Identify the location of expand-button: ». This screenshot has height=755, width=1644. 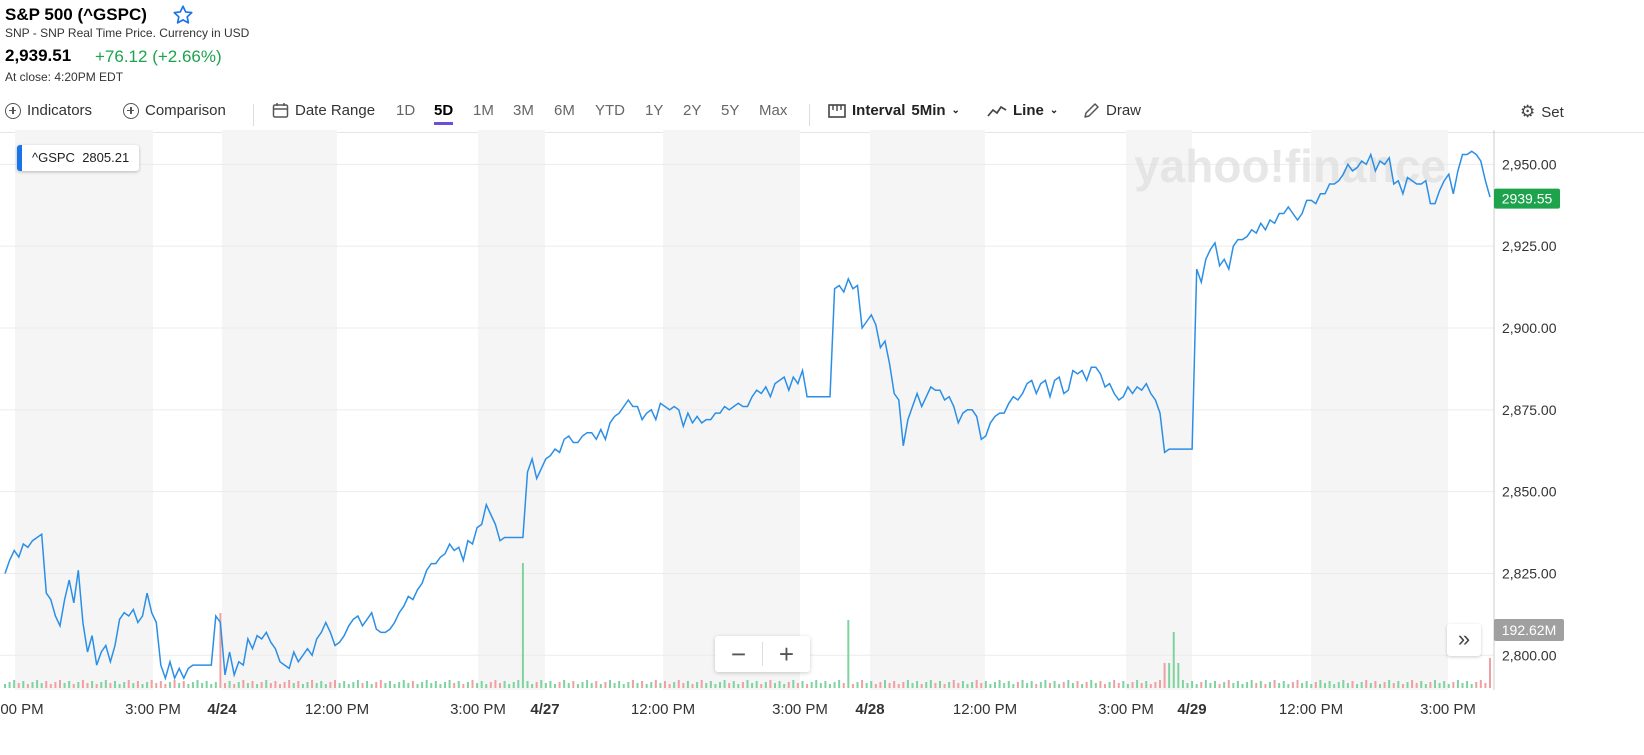
(1464, 640).